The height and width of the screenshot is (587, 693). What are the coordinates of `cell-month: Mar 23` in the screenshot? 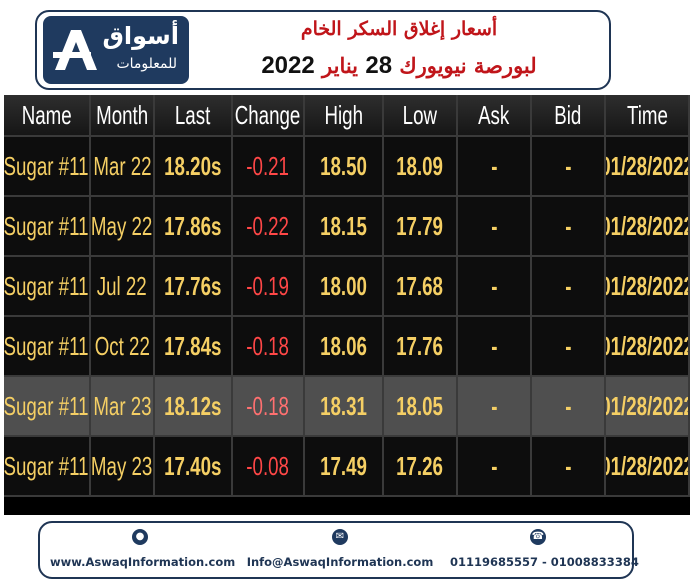 It's located at (122, 405).